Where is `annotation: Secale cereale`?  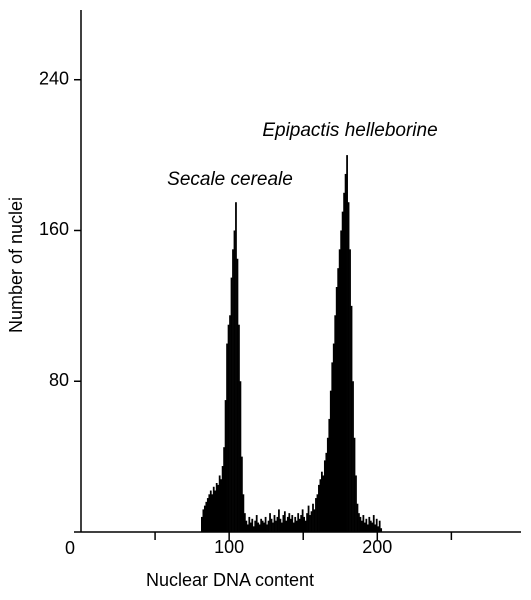
annotation: Secale cereale is located at coordinates (230, 179).